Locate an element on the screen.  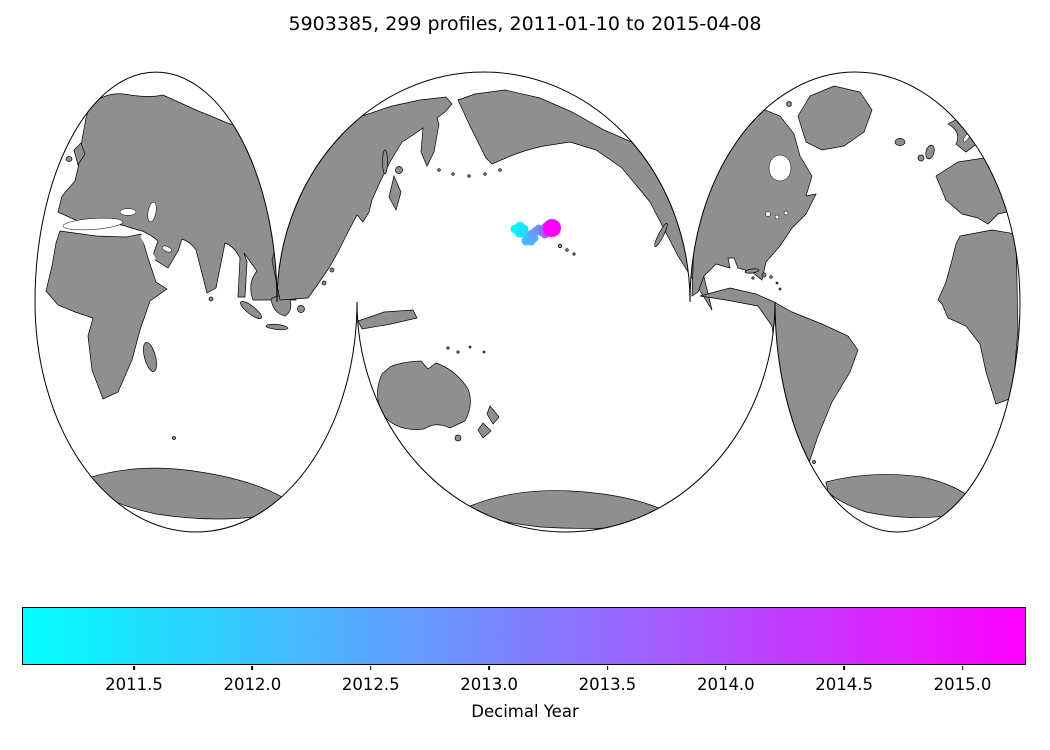
colorbar is located at coordinates (524, 636).